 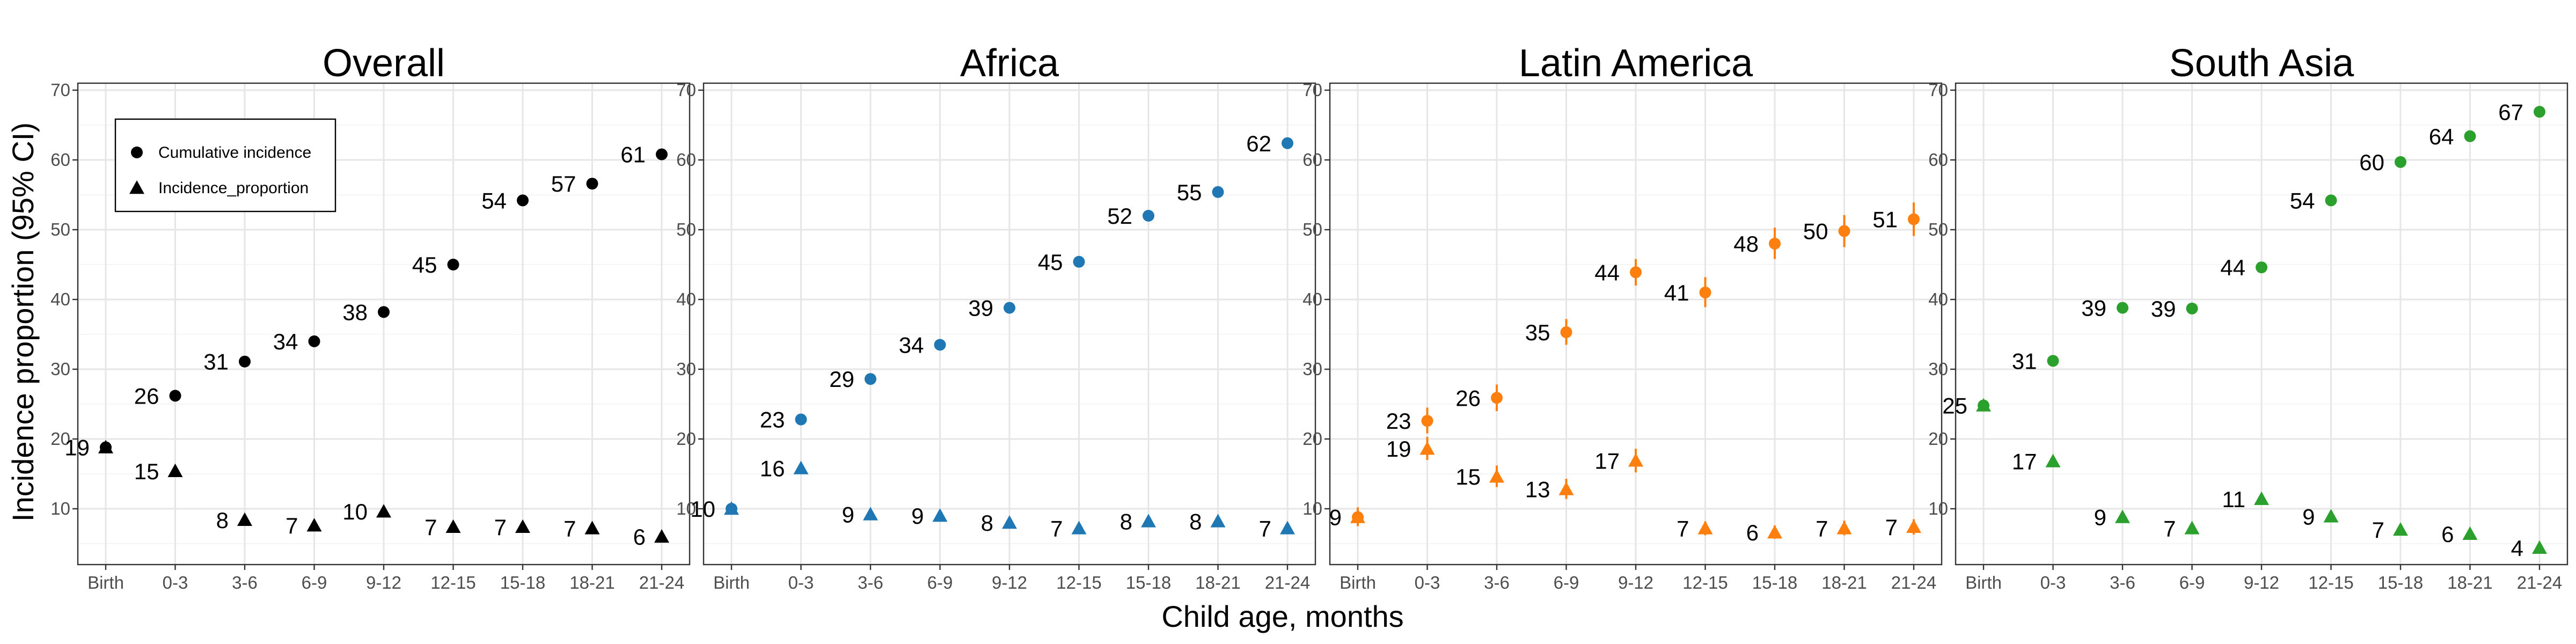 What do you see at coordinates (384, 63) in the screenshot?
I see `facet-title-overall: Overall` at bounding box center [384, 63].